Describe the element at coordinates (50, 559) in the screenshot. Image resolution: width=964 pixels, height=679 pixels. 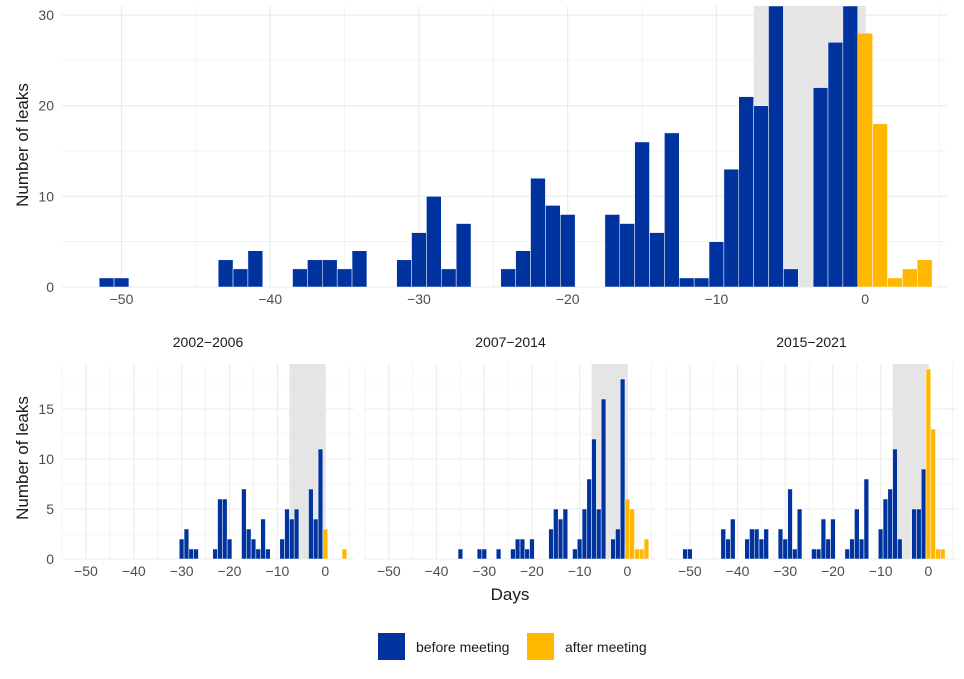
I see `y-tick-label: 0` at that location.